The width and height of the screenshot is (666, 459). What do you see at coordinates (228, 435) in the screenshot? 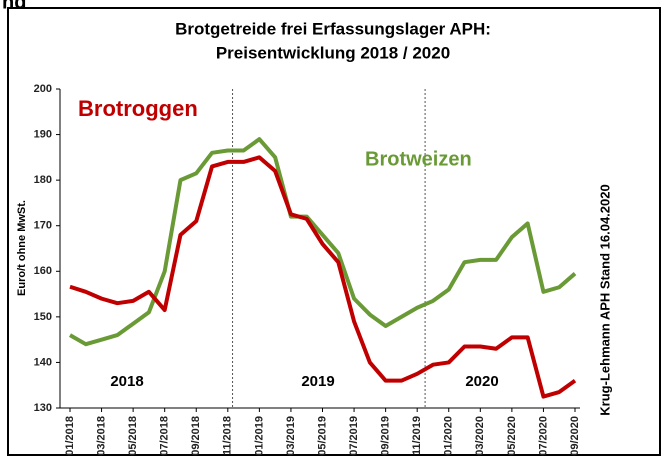
I see `x-tick-label: 11/2018` at bounding box center [228, 435].